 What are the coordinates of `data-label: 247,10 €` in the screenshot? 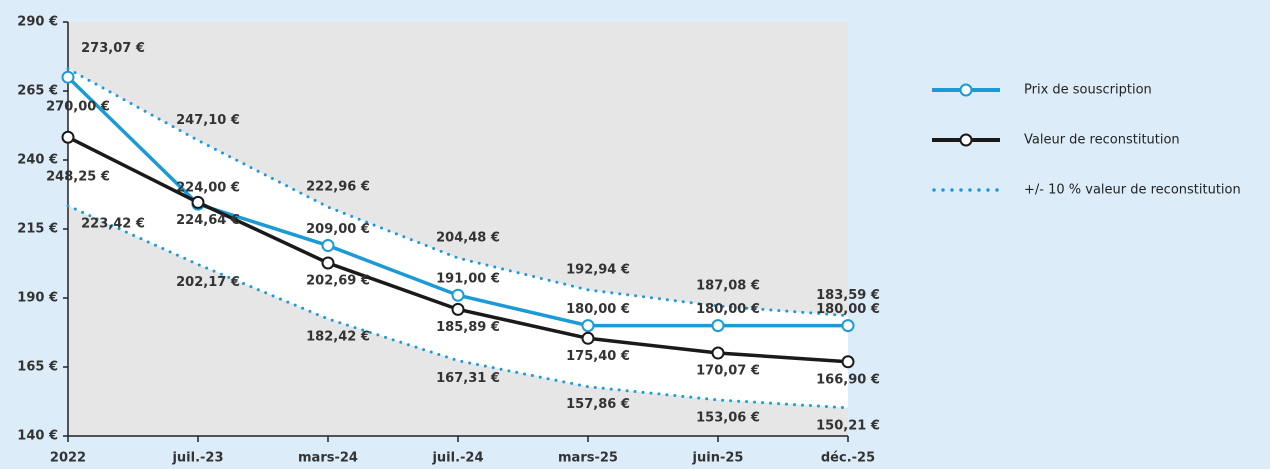 It's located at (208, 120).